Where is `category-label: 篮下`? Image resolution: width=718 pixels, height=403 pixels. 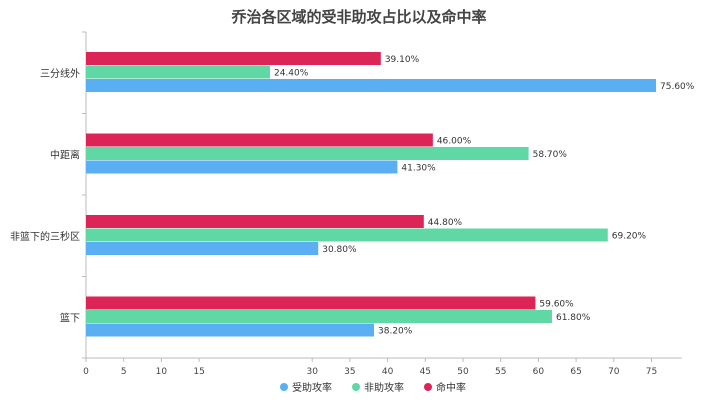 category-label: 篮下 is located at coordinates (70, 317).